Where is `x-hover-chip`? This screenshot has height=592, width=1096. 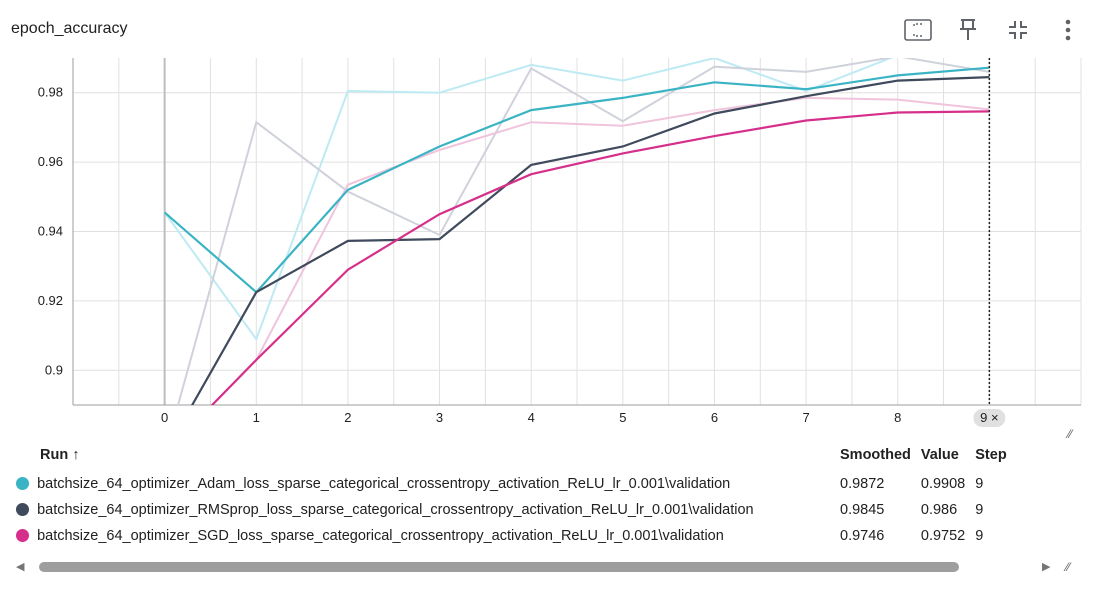
x-hover-chip is located at coordinates (989, 418).